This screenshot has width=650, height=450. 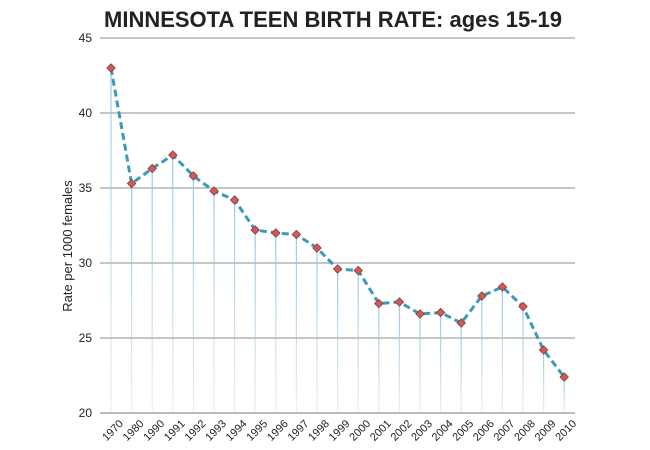 I want to click on data-point-1992, so click(x=193, y=176).